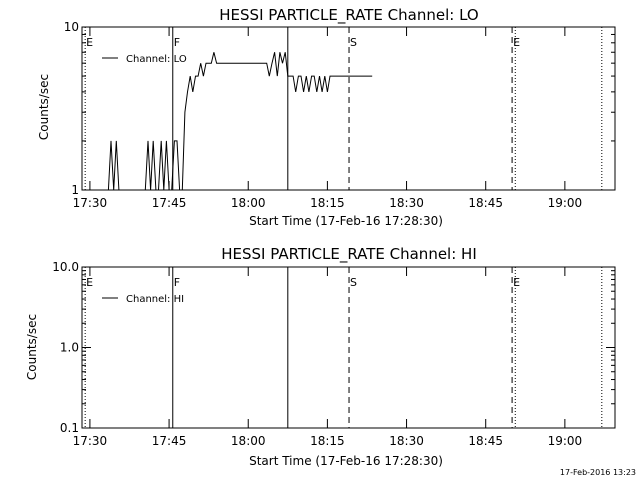 Image resolution: width=640 pixels, height=480 pixels. I want to click on chart2-xlabel: Start Time (17-Feb-16 17:28:30), so click(346, 461).